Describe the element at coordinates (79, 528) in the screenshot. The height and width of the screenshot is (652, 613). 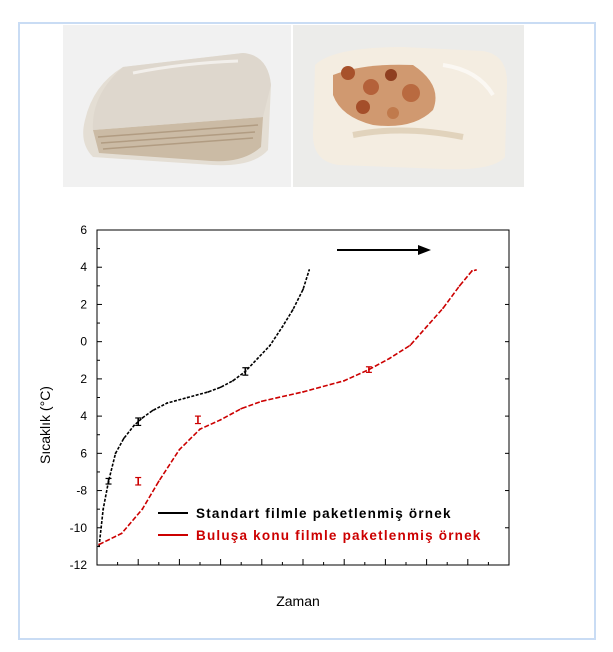
I see `y-tick-label: -10` at that location.